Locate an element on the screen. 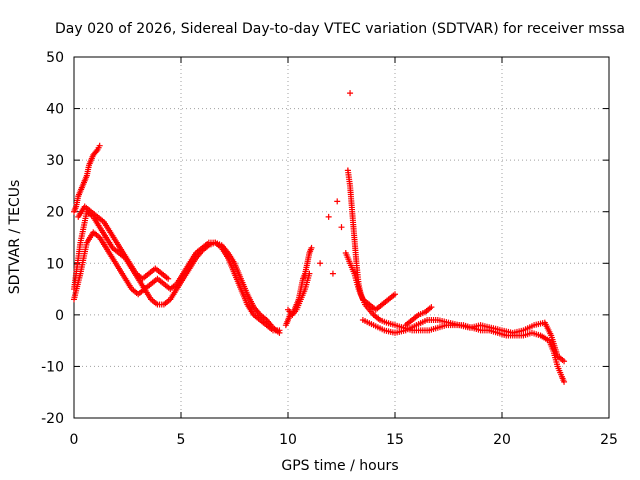 This screenshot has width=640, height=480. y-tick-label: 40 is located at coordinates (55, 110).